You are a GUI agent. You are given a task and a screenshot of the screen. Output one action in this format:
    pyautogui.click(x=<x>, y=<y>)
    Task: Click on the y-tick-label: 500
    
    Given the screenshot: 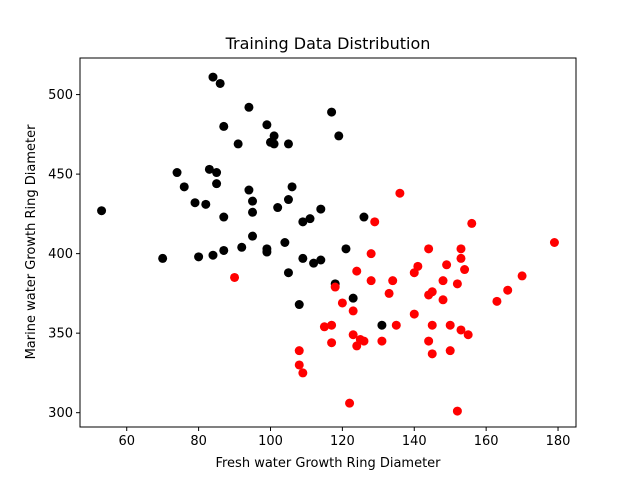 What is the action you would take?
    pyautogui.click(x=60, y=95)
    